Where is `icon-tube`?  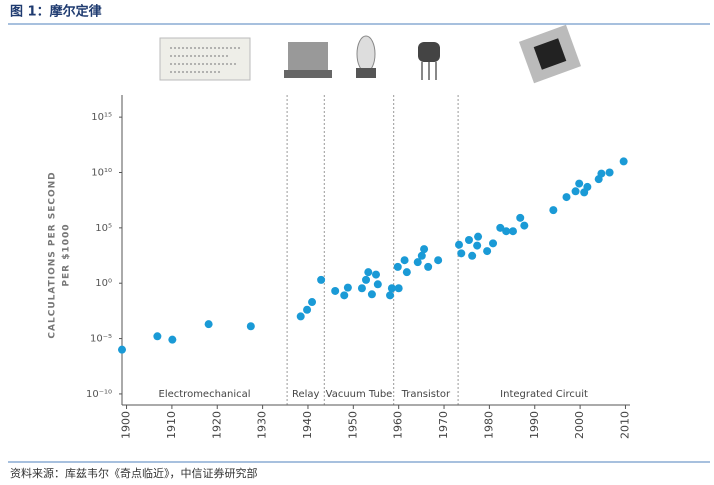
icon-tube is located at coordinates (366, 54).